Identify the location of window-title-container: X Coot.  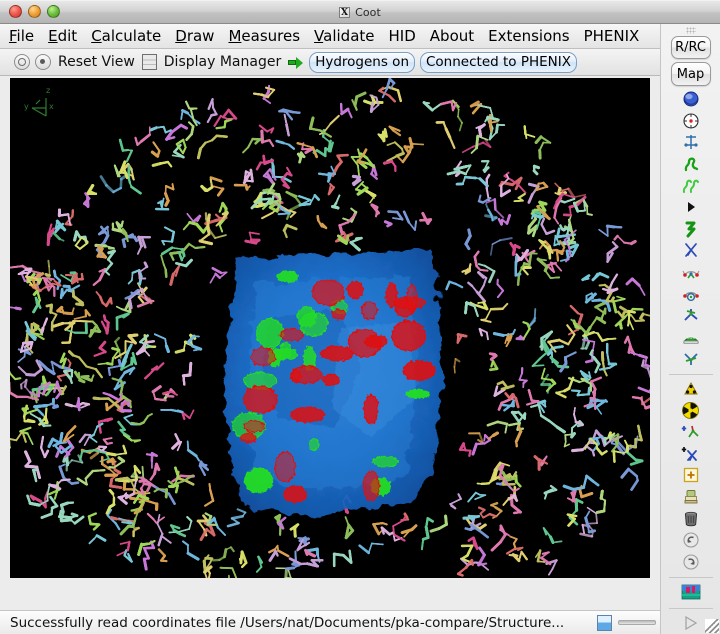
(360, 12).